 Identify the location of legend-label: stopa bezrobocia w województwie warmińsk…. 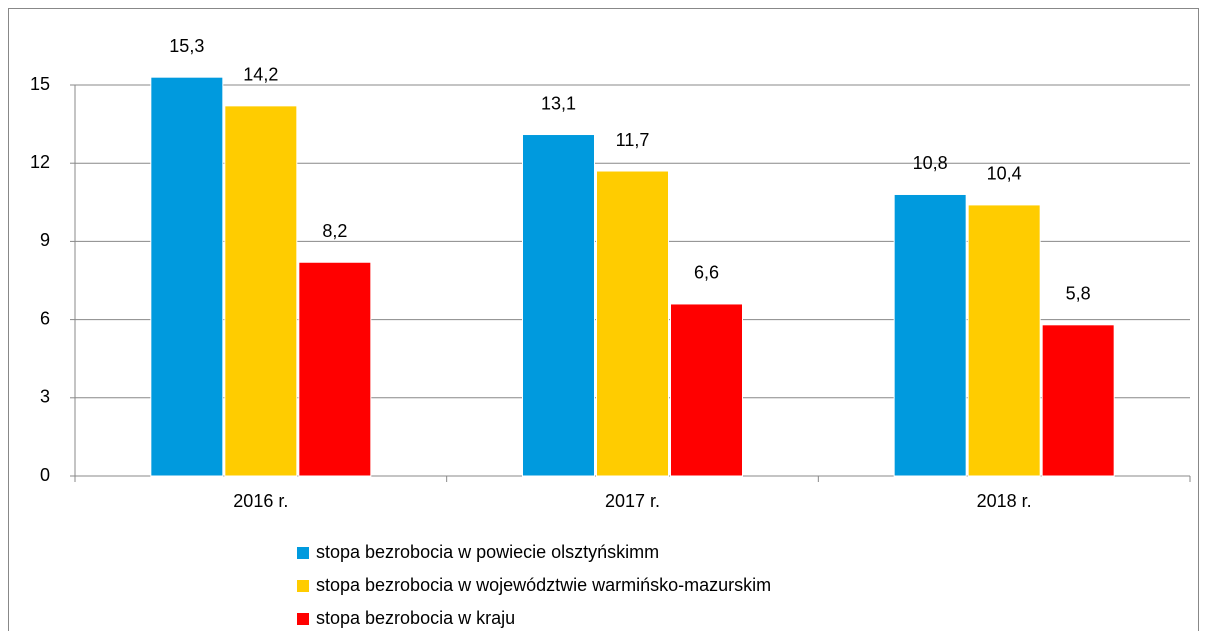
(543, 585).